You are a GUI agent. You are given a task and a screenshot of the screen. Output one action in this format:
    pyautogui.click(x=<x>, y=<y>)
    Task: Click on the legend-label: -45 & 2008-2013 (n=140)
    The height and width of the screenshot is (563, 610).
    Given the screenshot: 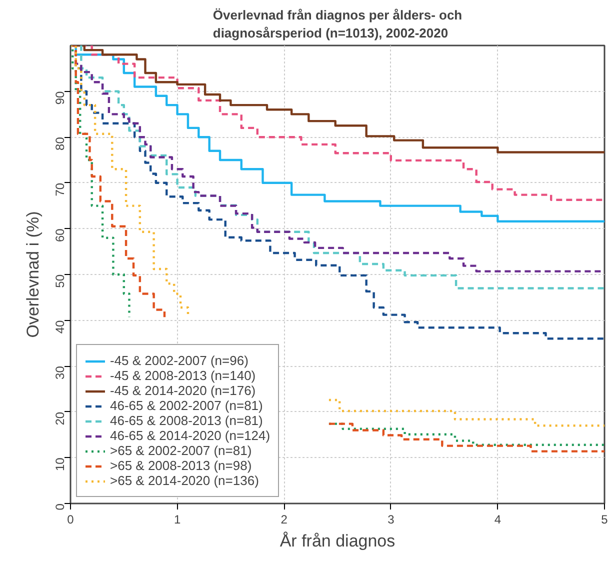 What is the action you would take?
    pyautogui.click(x=183, y=375)
    